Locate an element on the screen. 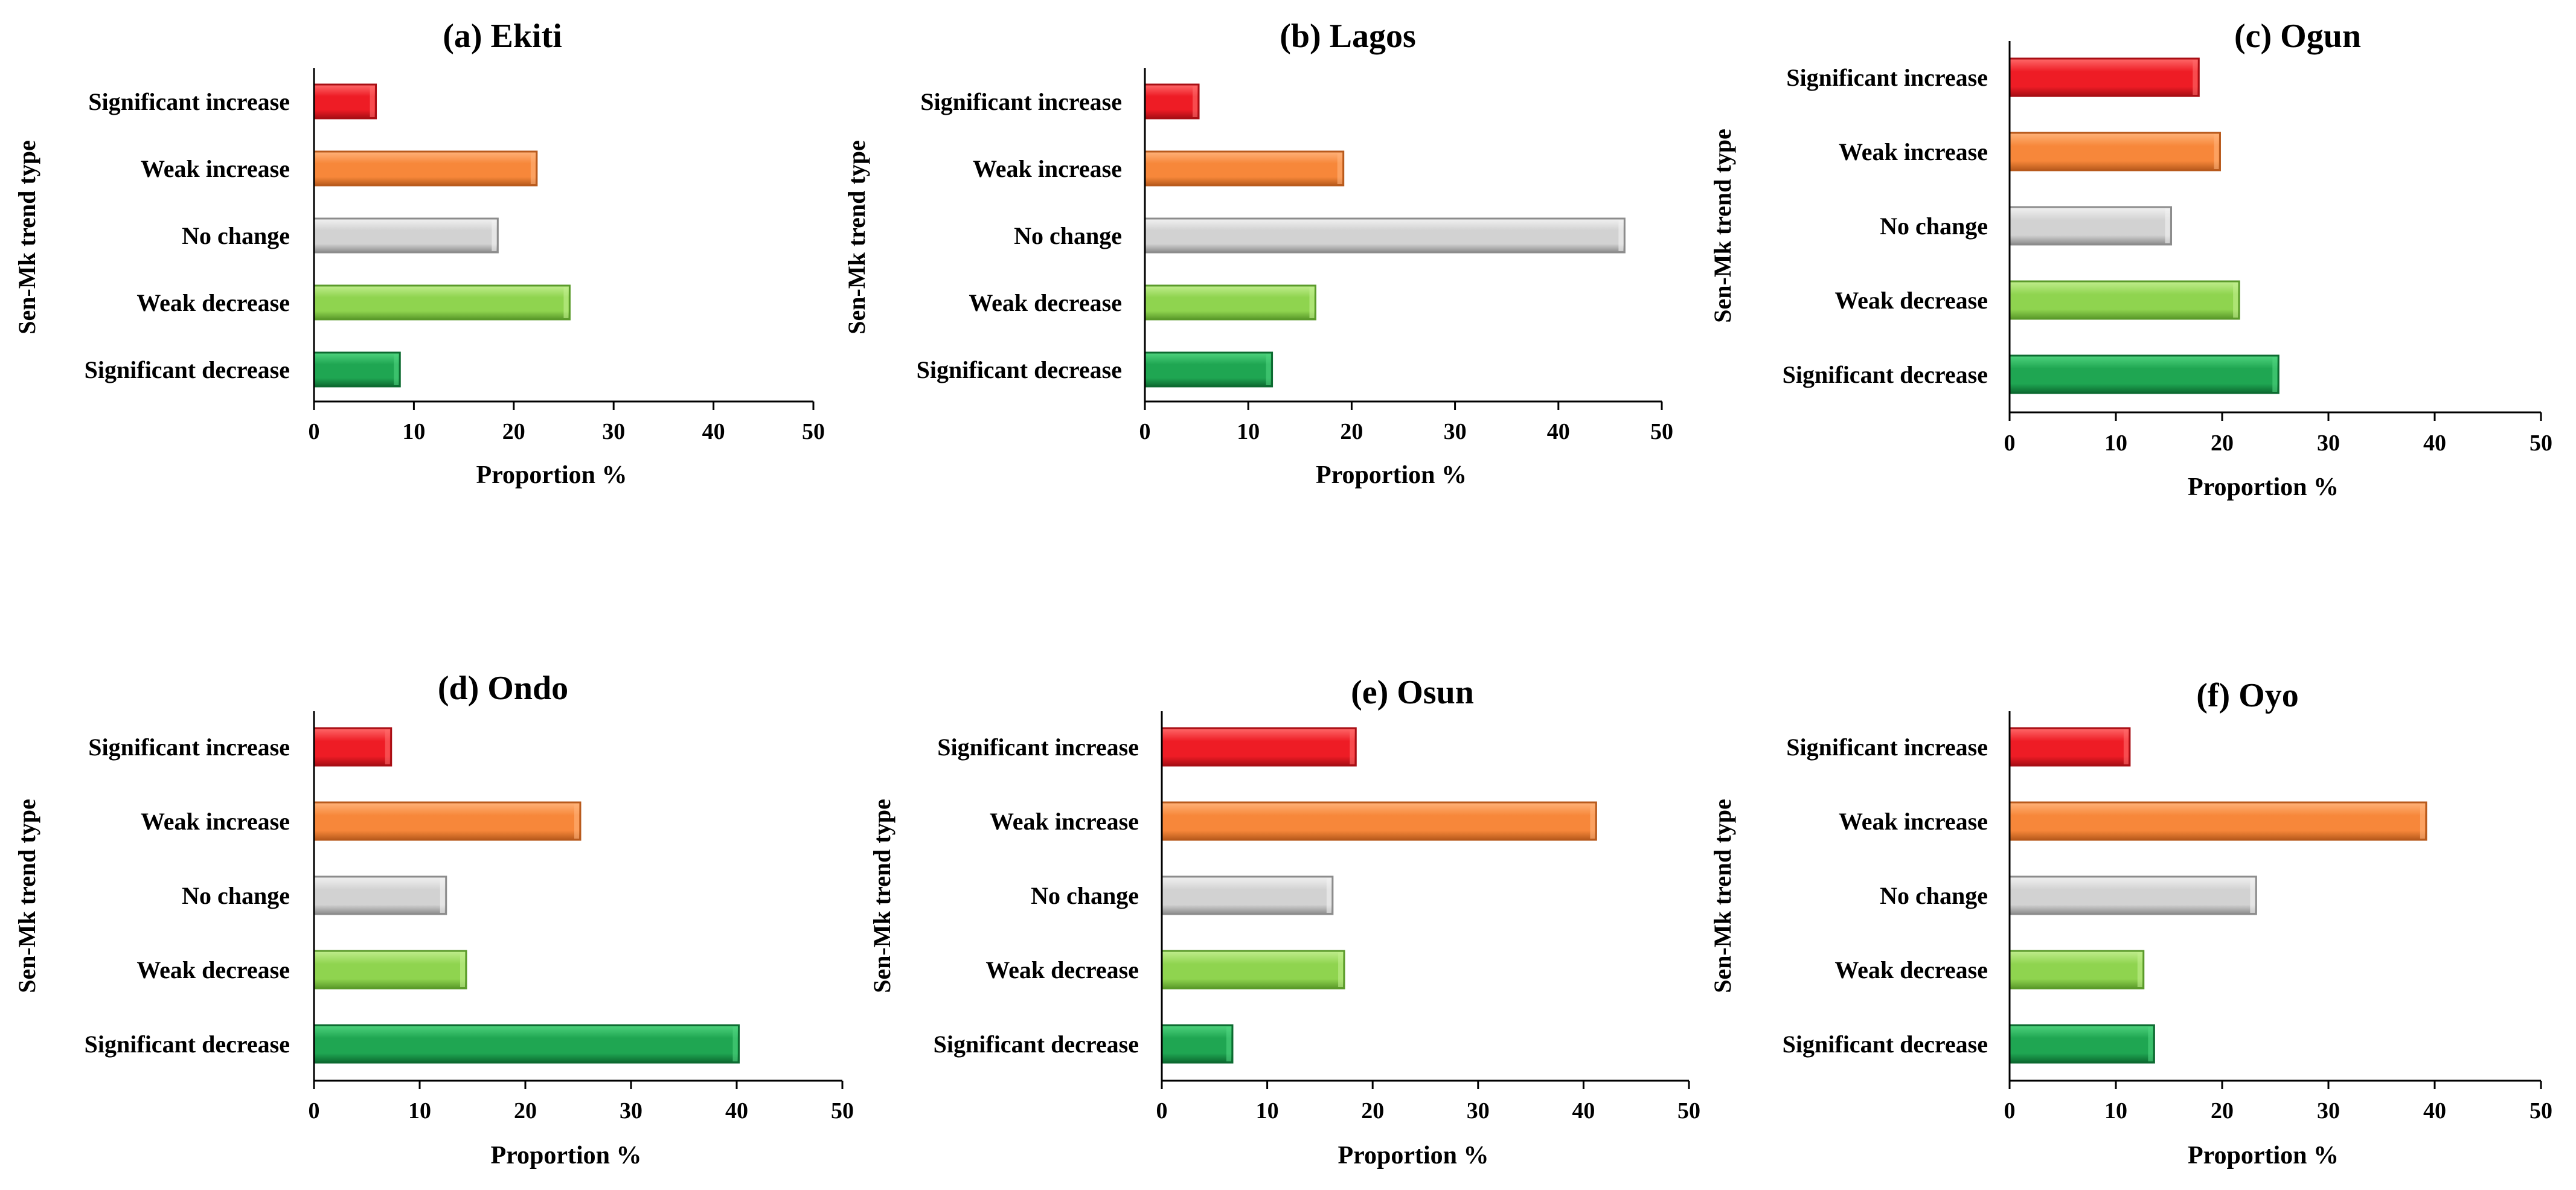 This screenshot has height=1190, width=2576. bar-weak-increase is located at coordinates (2217, 821).